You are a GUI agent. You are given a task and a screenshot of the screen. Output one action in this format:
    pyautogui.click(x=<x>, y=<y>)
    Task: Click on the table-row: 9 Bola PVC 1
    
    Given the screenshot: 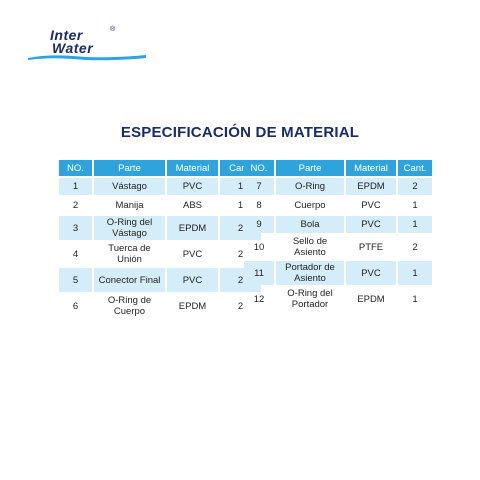 What is the action you would take?
    pyautogui.click(x=338, y=224)
    